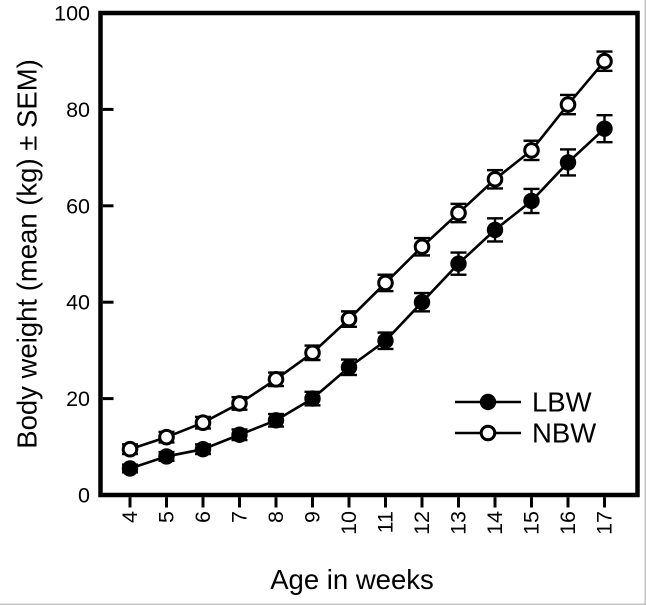 Image resolution: width=646 pixels, height=605 pixels. Describe the element at coordinates (564, 433) in the screenshot. I see `legend-label: NBW` at that location.